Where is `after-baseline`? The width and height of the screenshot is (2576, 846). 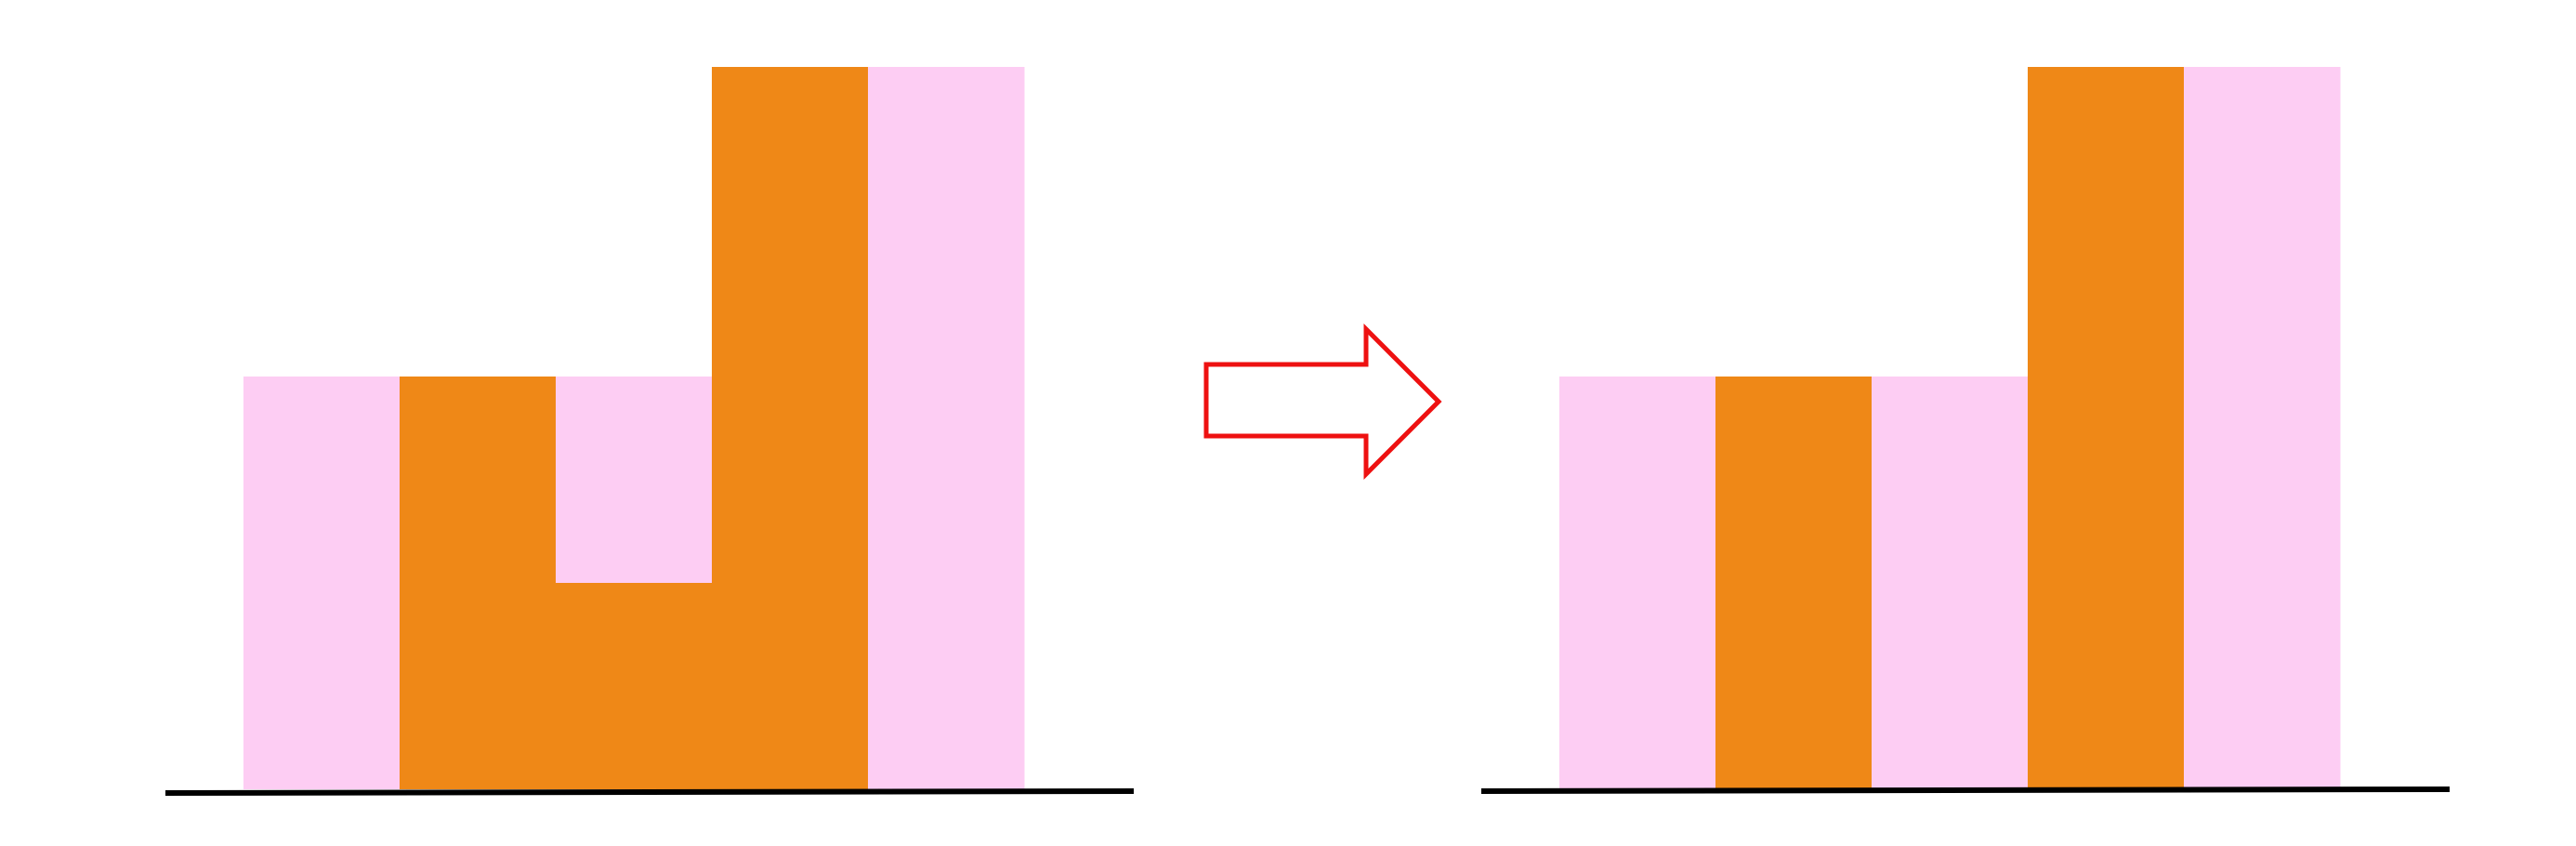 after-baseline is located at coordinates (1965, 791).